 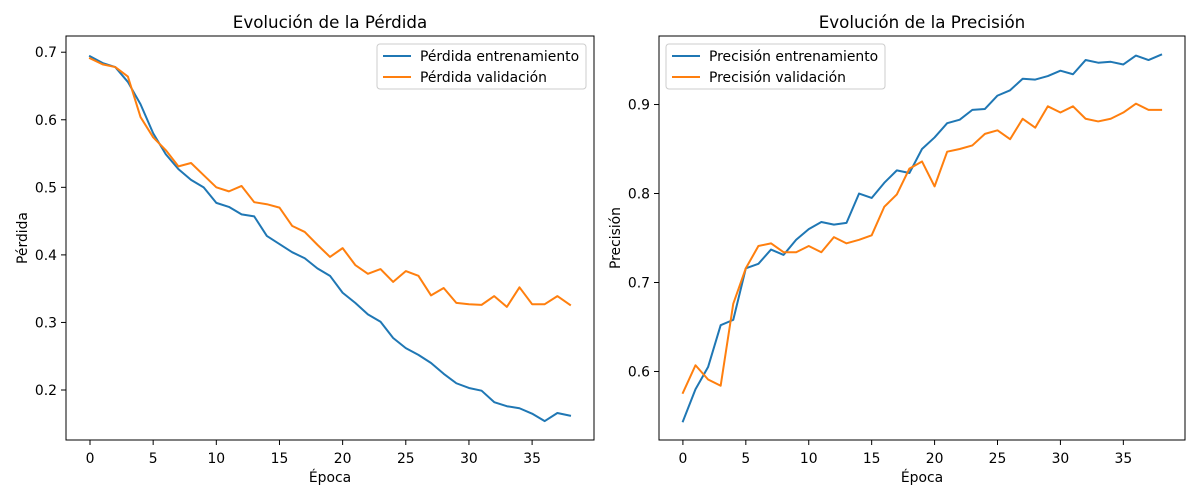 What do you see at coordinates (23, 238) in the screenshot?
I see `y-axis-label: Pérdida` at bounding box center [23, 238].